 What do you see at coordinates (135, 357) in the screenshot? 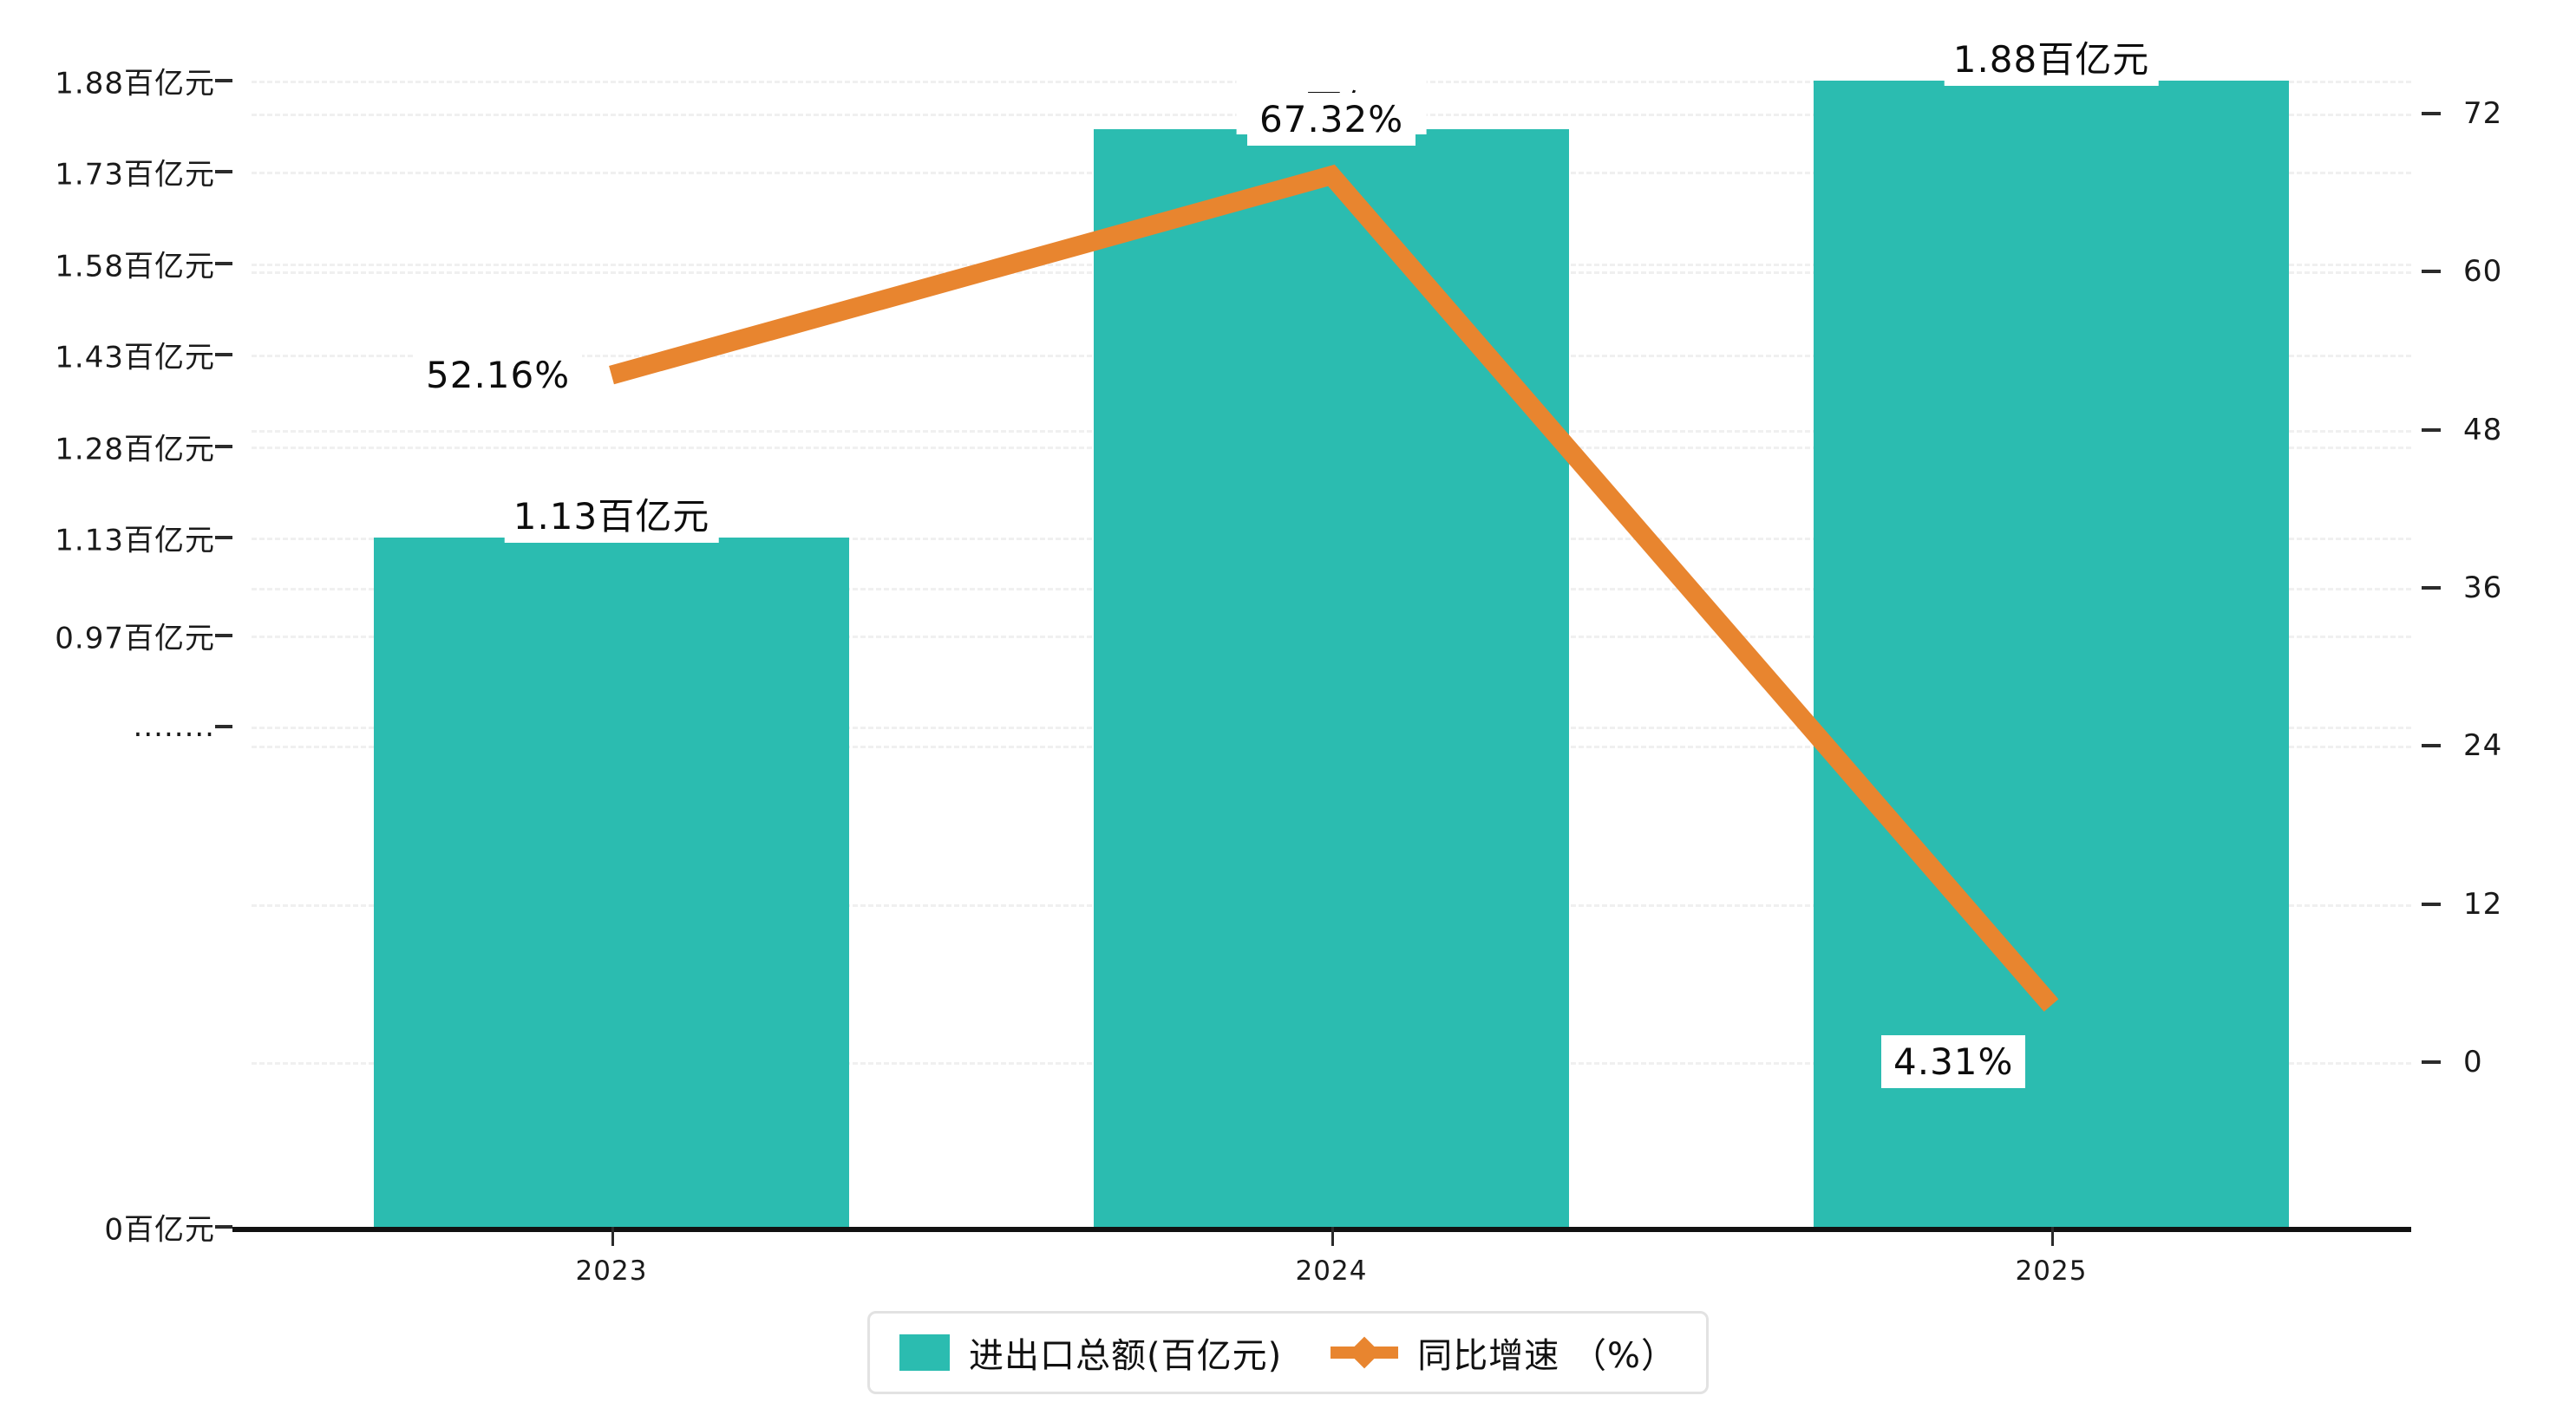
I see `y-tick-label-left-5: 1.43百亿元` at bounding box center [135, 357].